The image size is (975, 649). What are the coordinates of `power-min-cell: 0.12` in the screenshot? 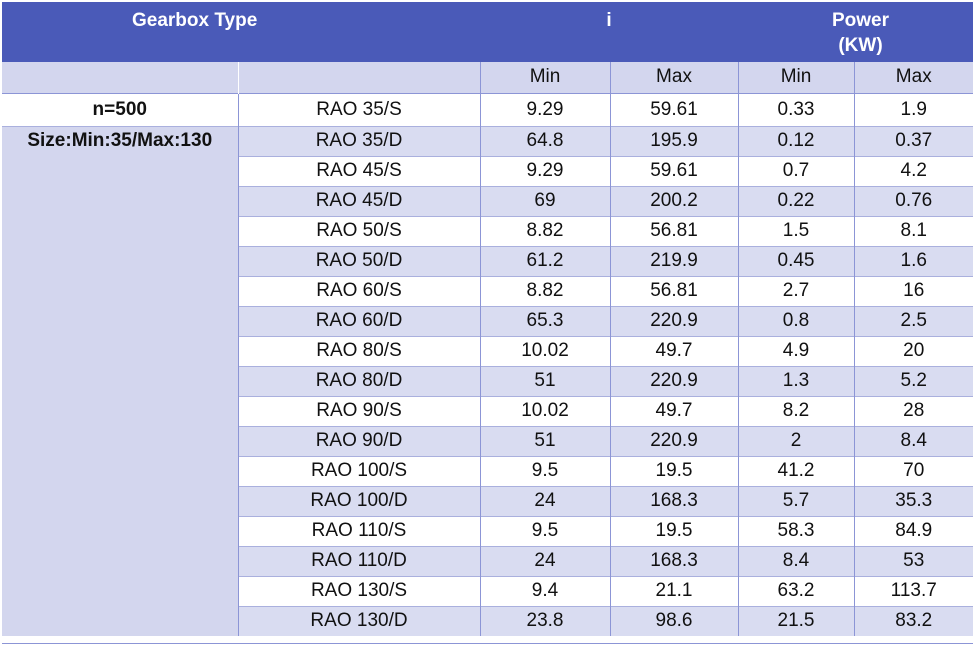 It's located at (796, 140).